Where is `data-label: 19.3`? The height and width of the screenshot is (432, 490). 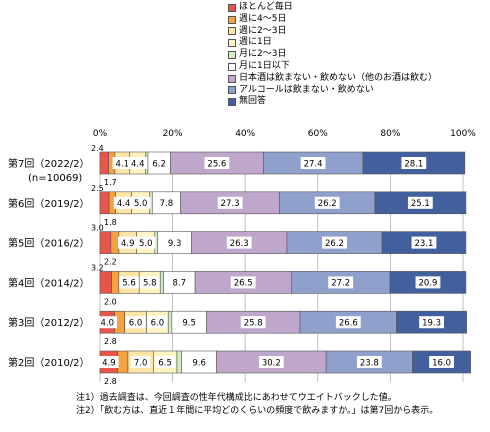
data-label: 19.3 is located at coordinates (431, 324).